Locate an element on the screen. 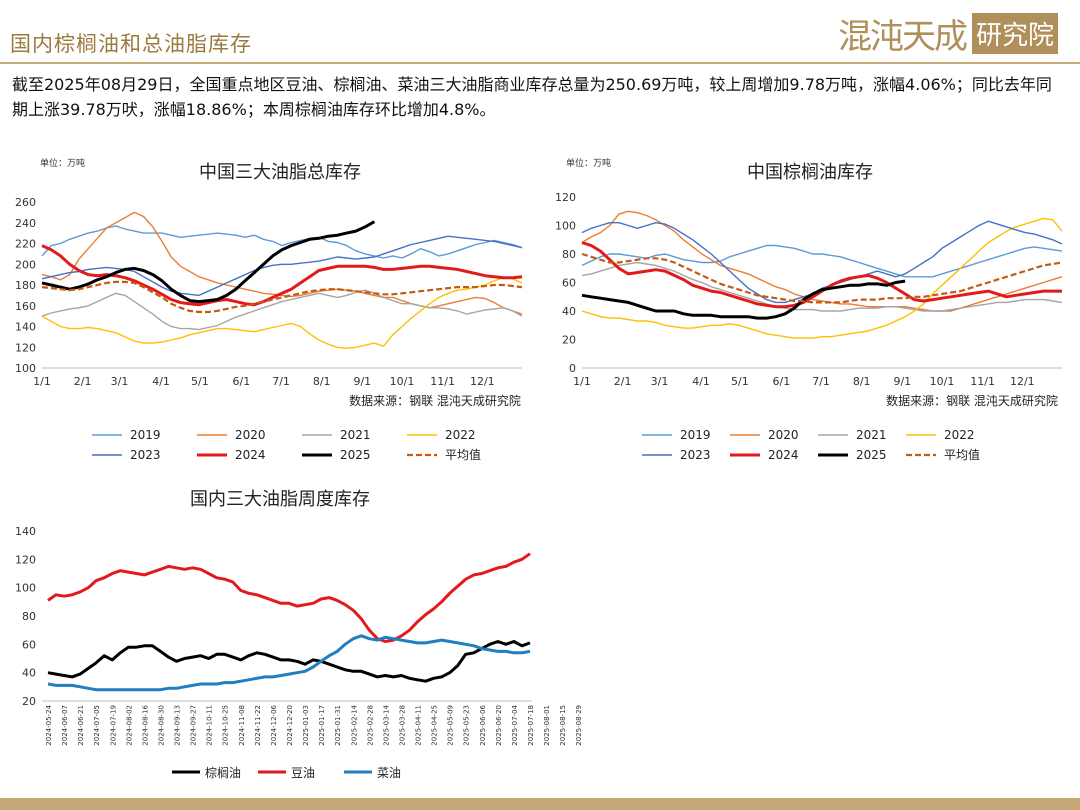 This screenshot has height=810, width=1080. x-tick-label: 12/1 is located at coordinates (1022, 381).